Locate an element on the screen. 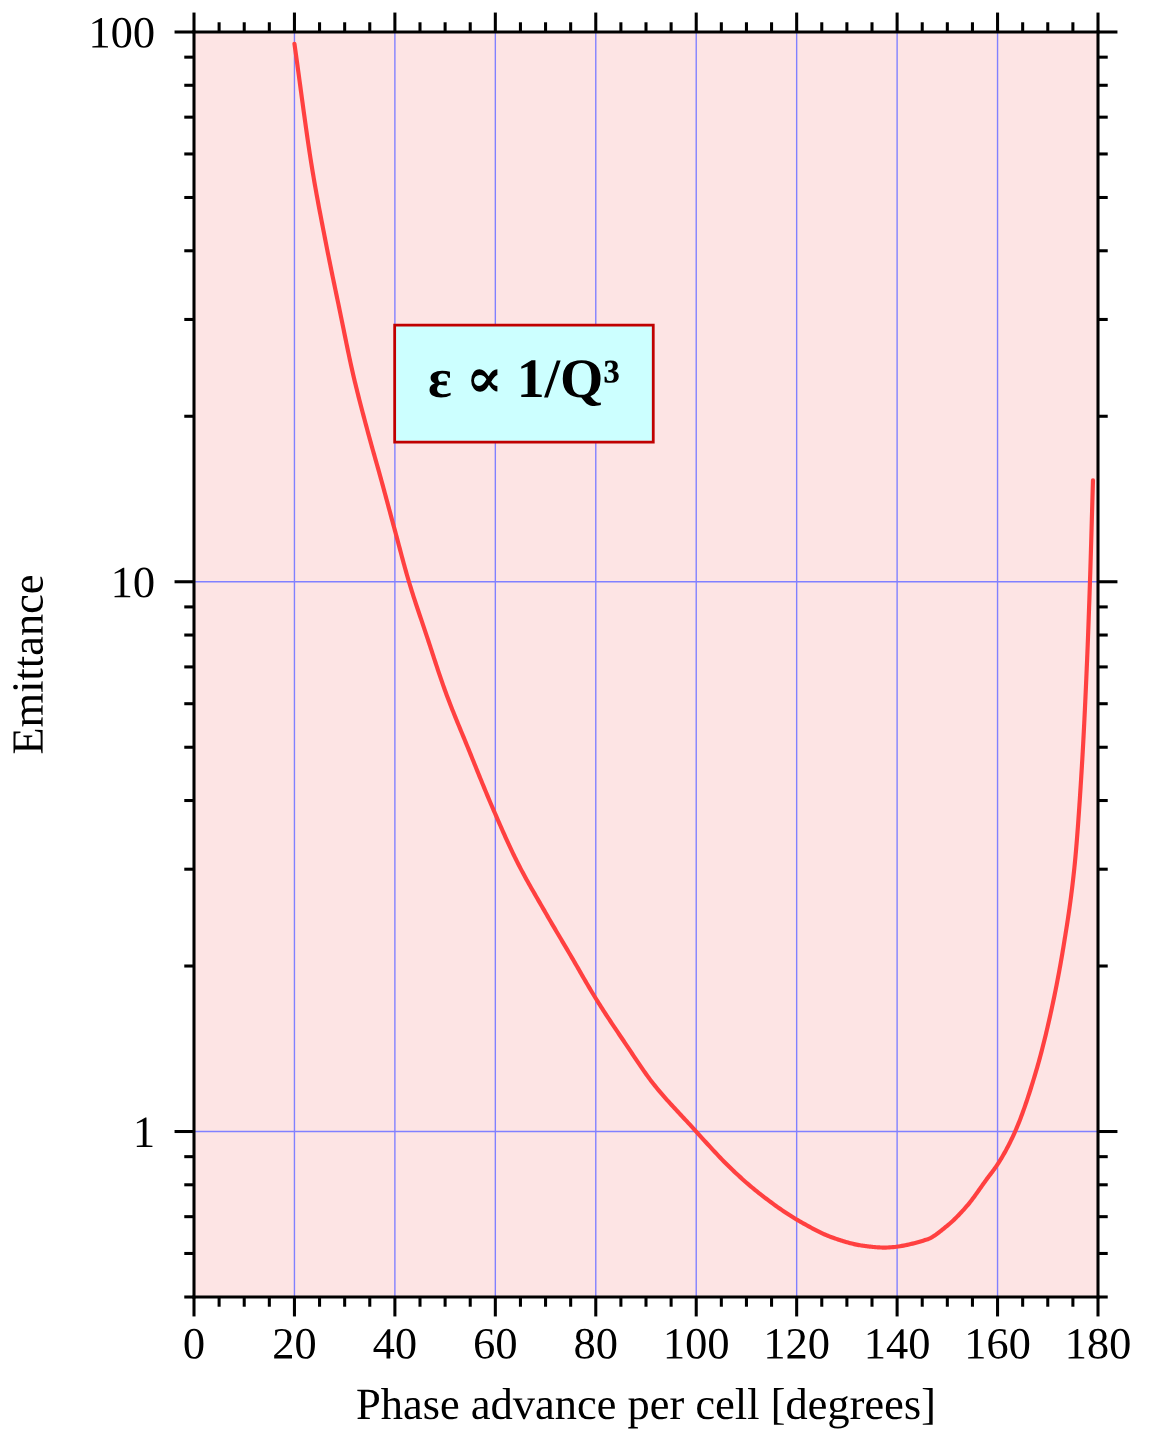  x-tick-label: 120 is located at coordinates (798, 1343).